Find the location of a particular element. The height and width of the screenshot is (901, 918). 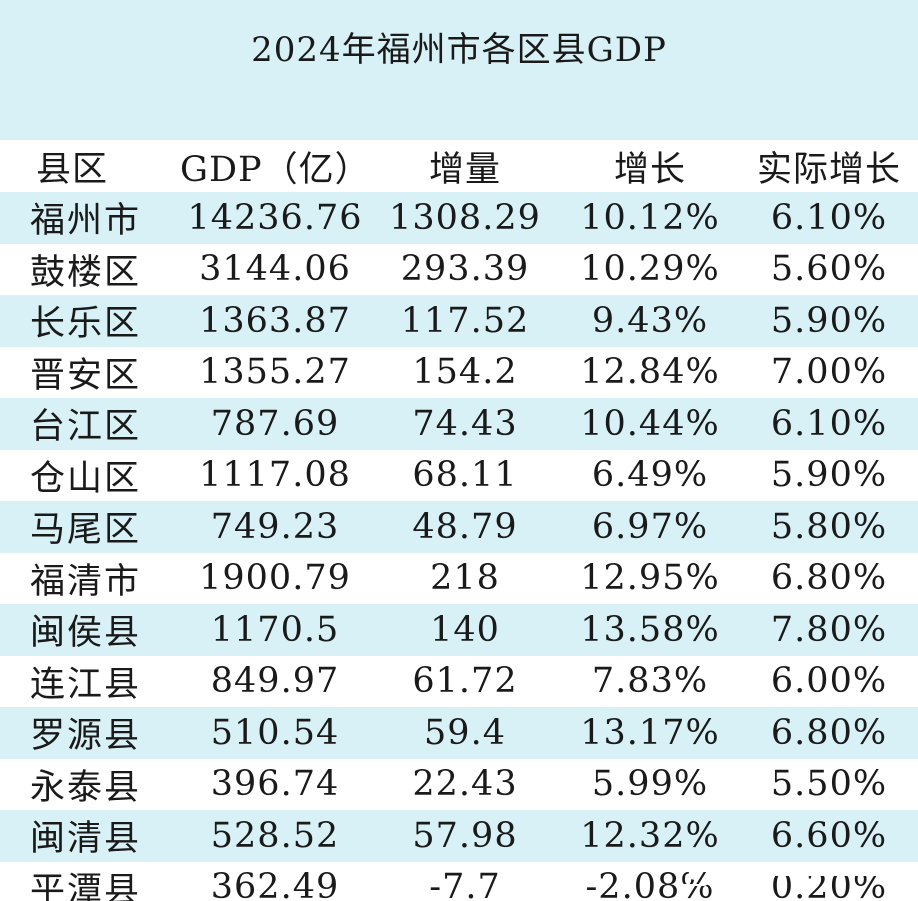

column-header-increment: 增量 is located at coordinates (464, 169).